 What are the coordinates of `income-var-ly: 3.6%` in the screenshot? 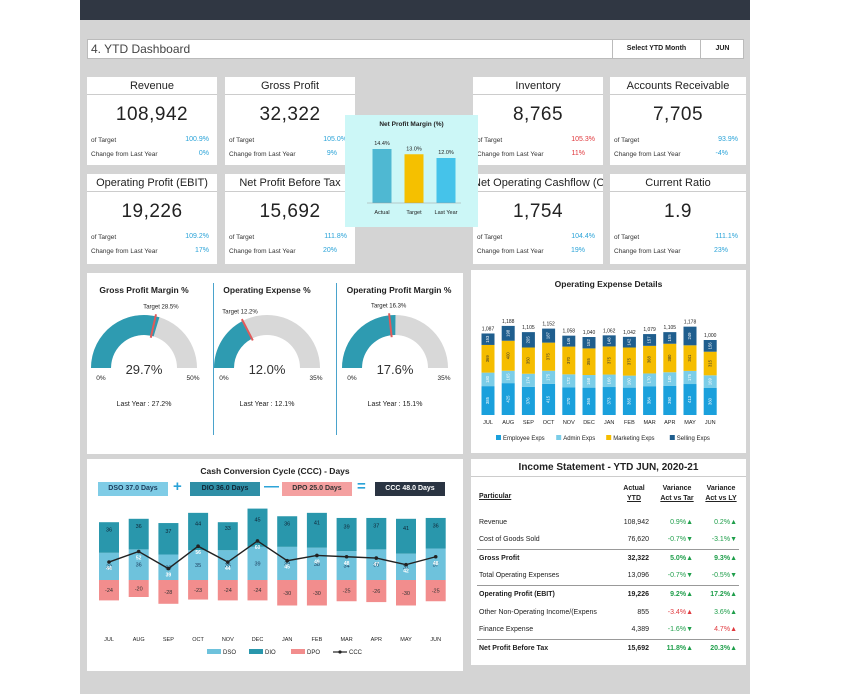 It's located at (722, 612).